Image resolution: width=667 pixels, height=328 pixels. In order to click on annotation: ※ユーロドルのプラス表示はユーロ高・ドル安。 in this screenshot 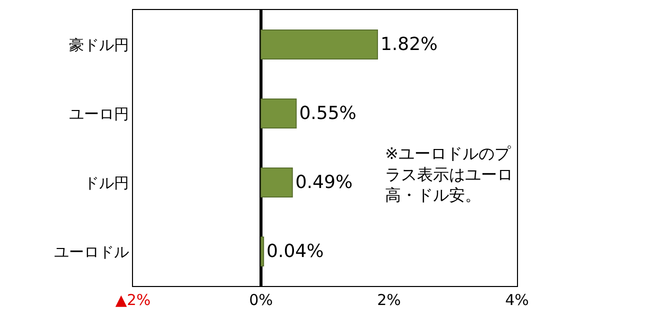, I will do `click(449, 174)`.